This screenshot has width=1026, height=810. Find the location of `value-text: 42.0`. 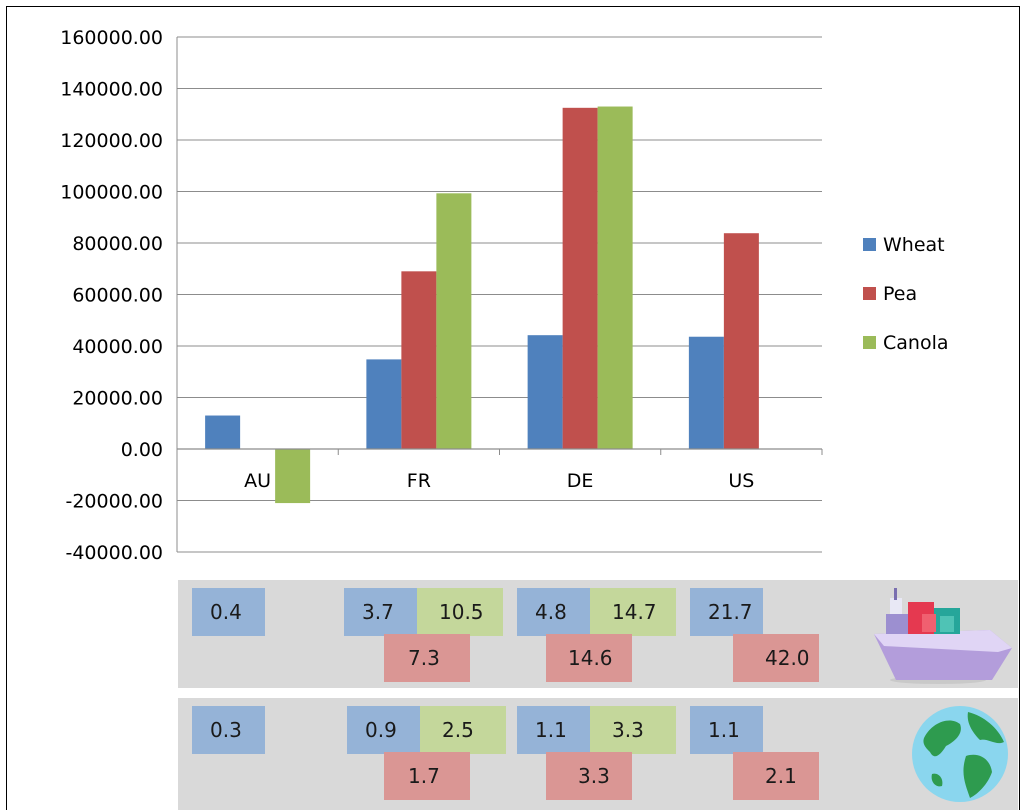

value-text: 42.0 is located at coordinates (787, 658).